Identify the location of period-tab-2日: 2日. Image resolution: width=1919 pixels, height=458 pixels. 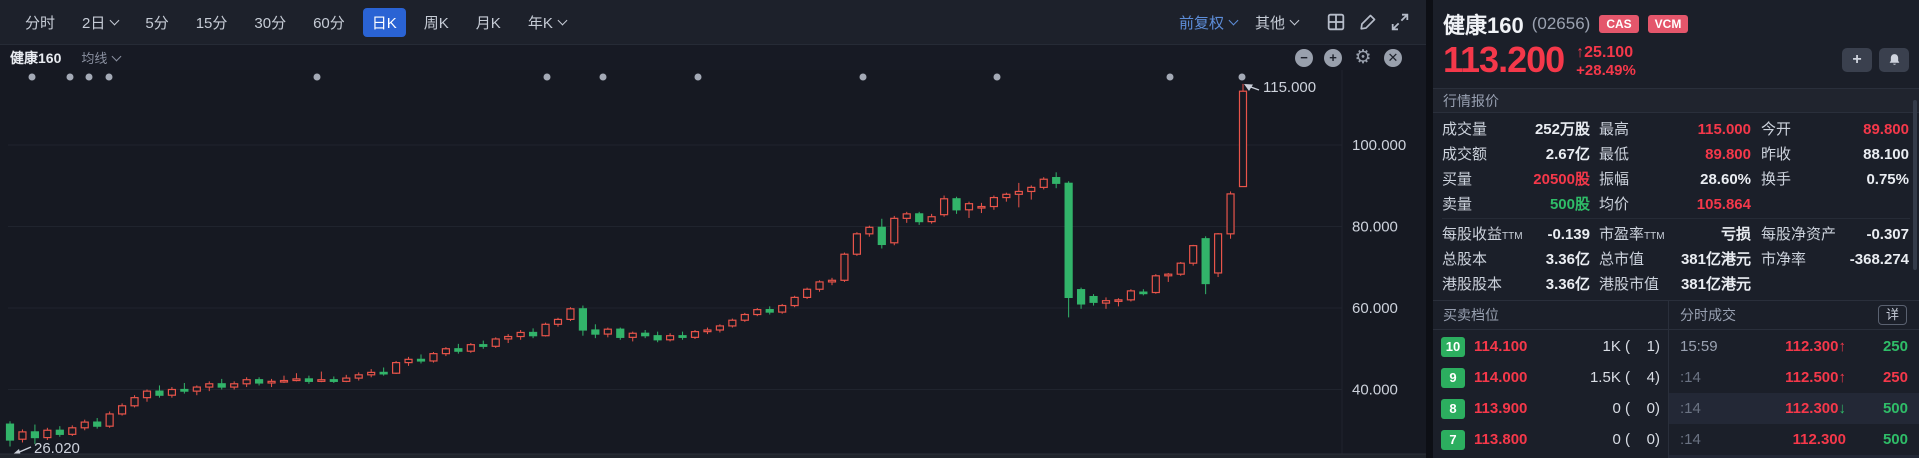
(100, 22).